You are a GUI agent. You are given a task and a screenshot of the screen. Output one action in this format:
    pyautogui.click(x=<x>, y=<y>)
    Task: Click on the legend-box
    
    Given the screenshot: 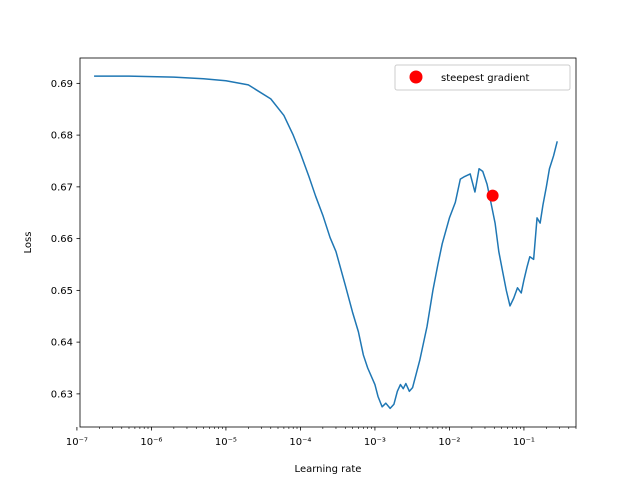 What is the action you would take?
    pyautogui.click(x=482, y=77)
    